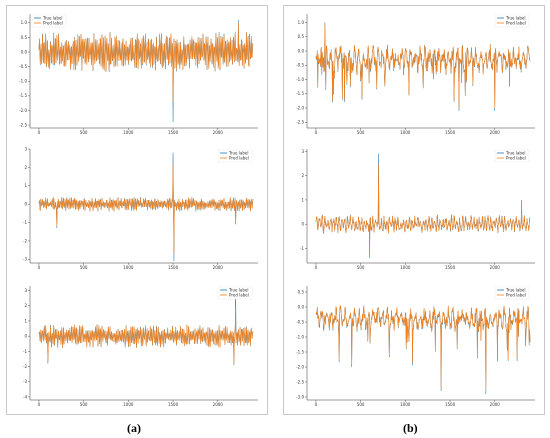  What do you see at coordinates (300, 396) in the screenshot?
I see `y-tick-label: -3.0` at bounding box center [300, 396].